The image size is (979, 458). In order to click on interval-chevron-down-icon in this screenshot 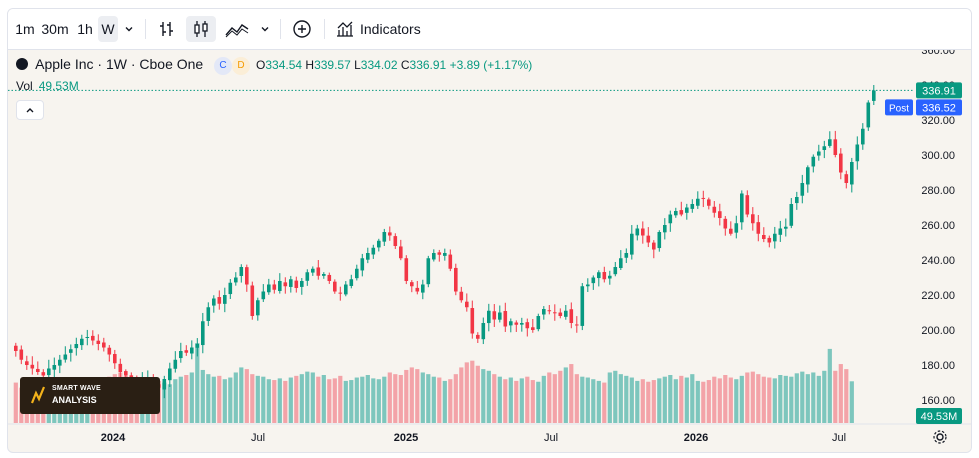, I will do `click(129, 29)`.